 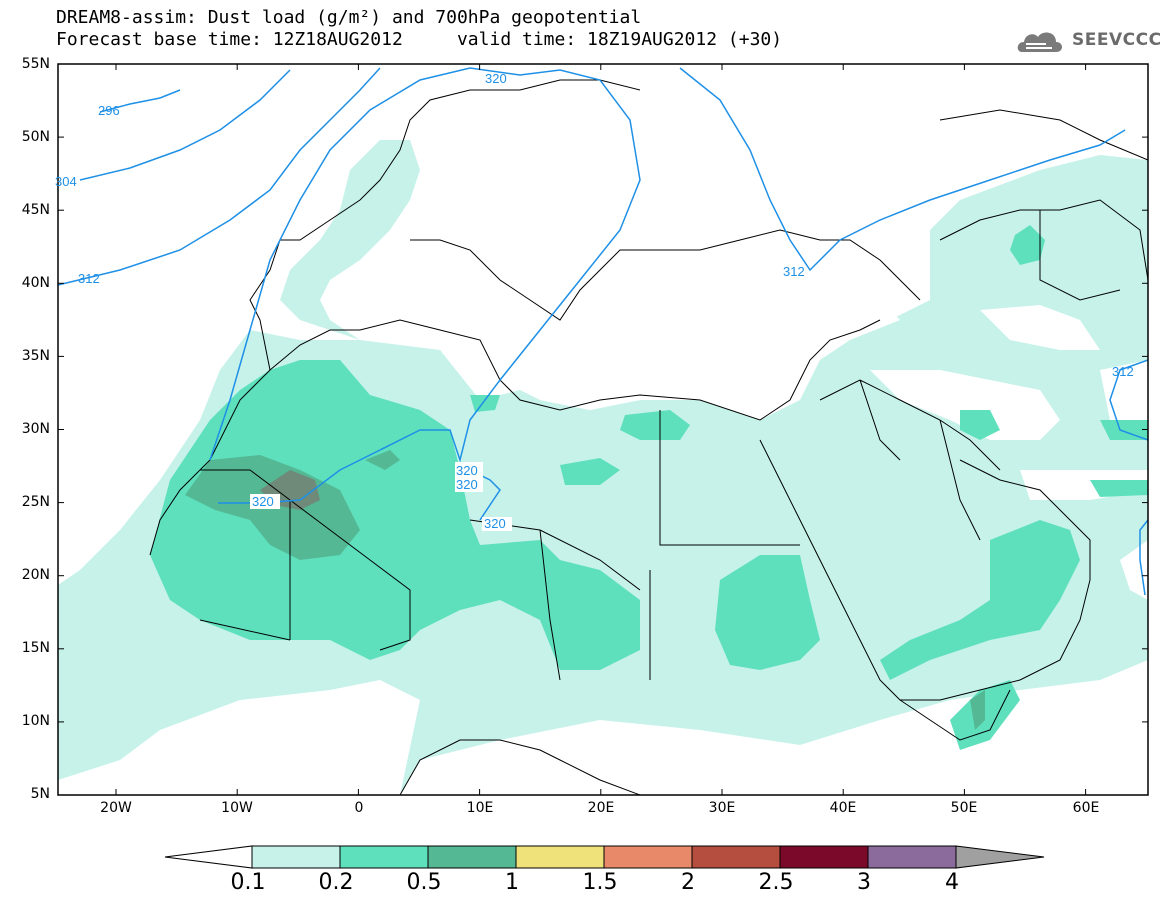 I want to click on legend-label: 1, so click(x=512, y=882).